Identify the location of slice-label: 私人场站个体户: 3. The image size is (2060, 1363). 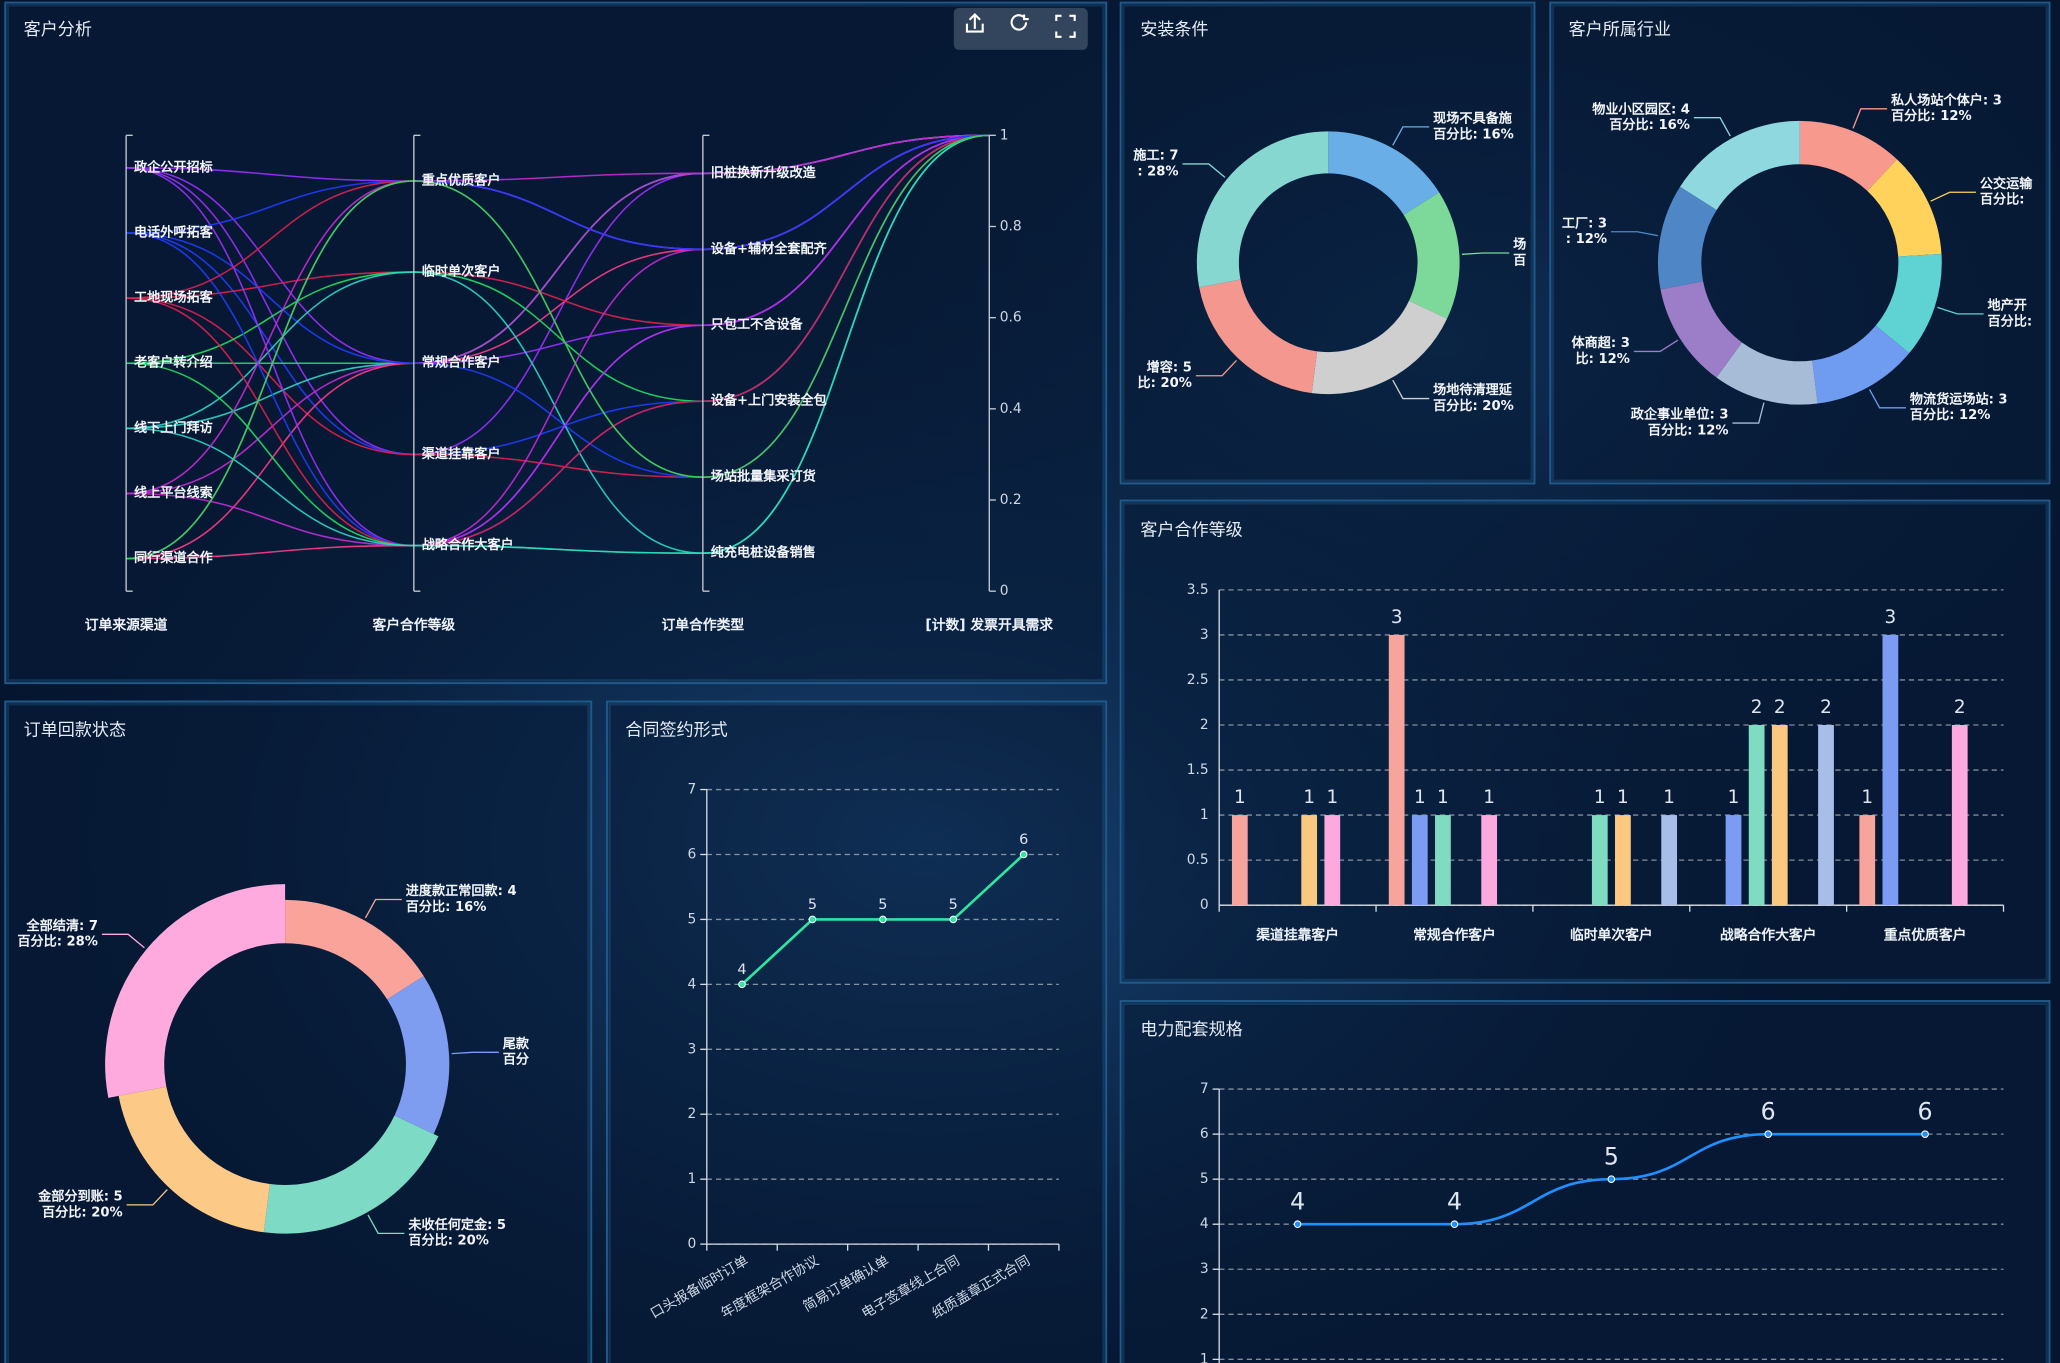
(1946, 99).